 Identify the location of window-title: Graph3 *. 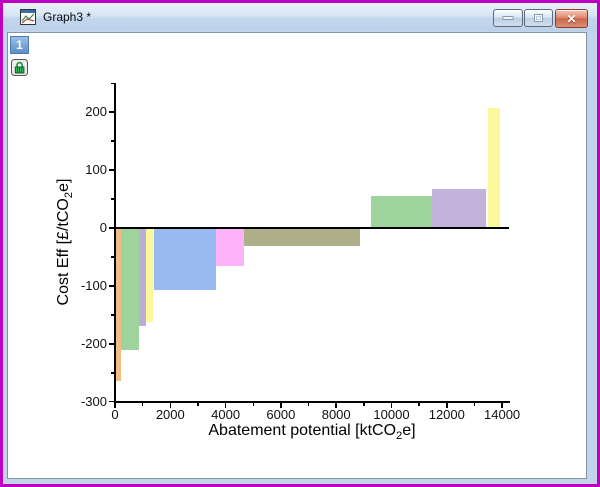
(67, 17).